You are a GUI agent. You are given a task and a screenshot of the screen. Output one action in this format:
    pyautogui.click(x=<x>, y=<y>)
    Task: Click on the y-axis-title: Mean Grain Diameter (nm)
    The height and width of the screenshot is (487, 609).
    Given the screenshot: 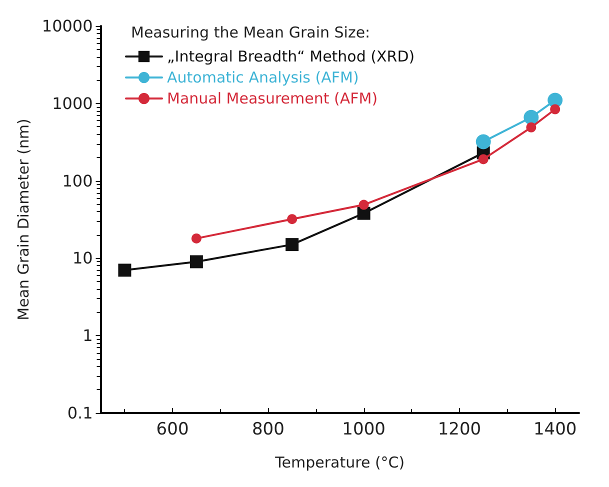 What is the action you would take?
    pyautogui.click(x=23, y=219)
    